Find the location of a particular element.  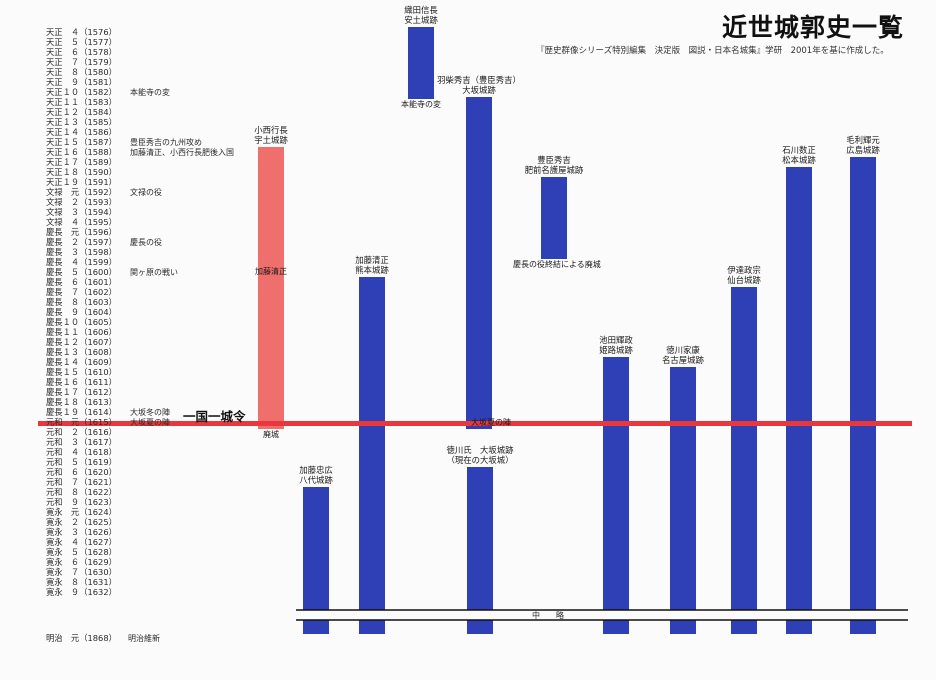

bar-end-note: 大坂夏の陣 is located at coordinates (491, 422).